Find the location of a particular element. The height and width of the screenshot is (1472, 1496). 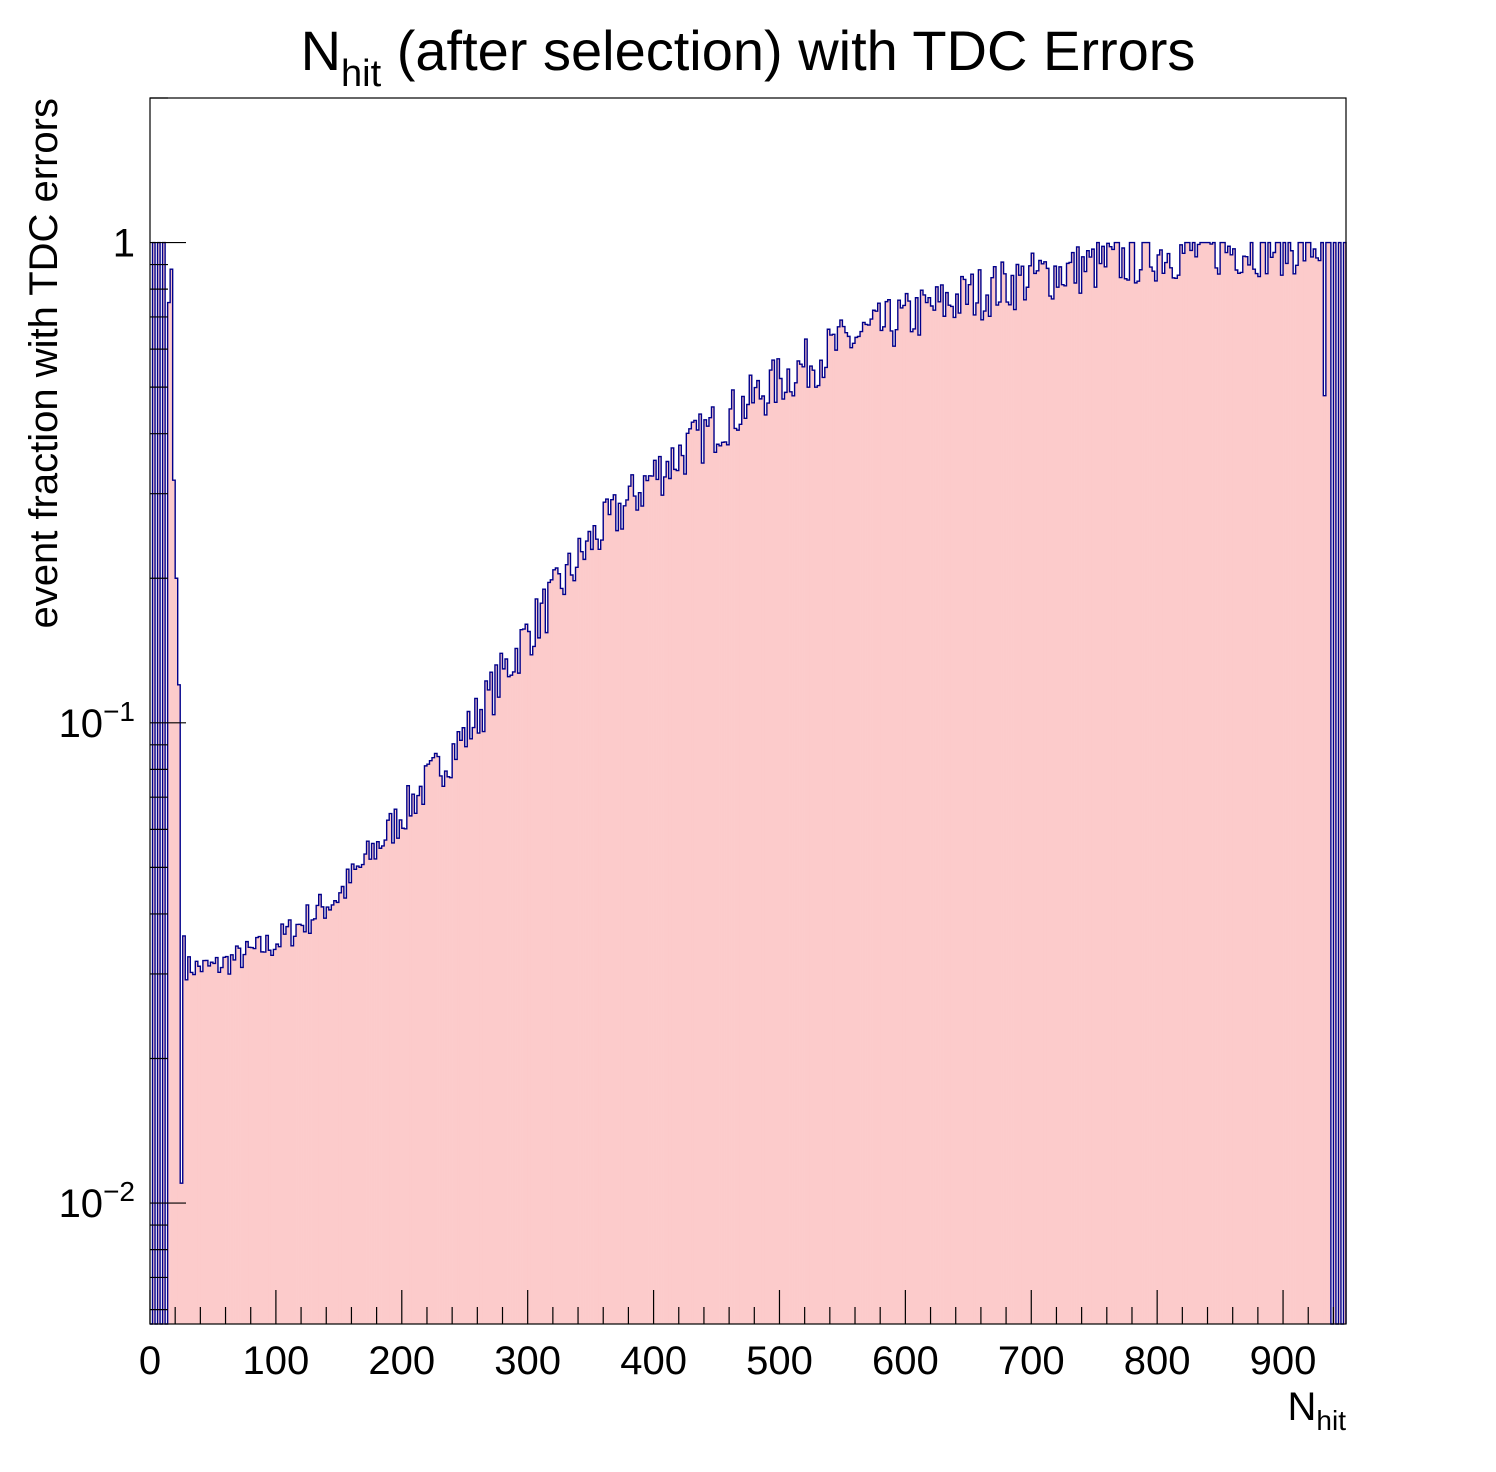

chart-title-sub: hit is located at coordinates (361, 74).